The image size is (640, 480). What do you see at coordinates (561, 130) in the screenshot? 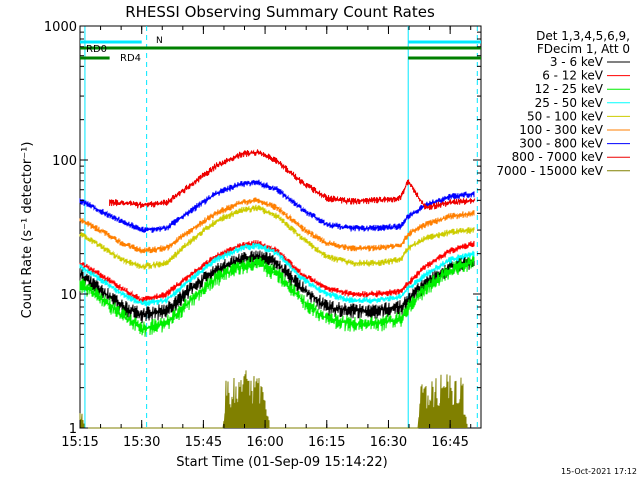
I see `legend-label-5: 100 - 300 keV` at bounding box center [561, 130].